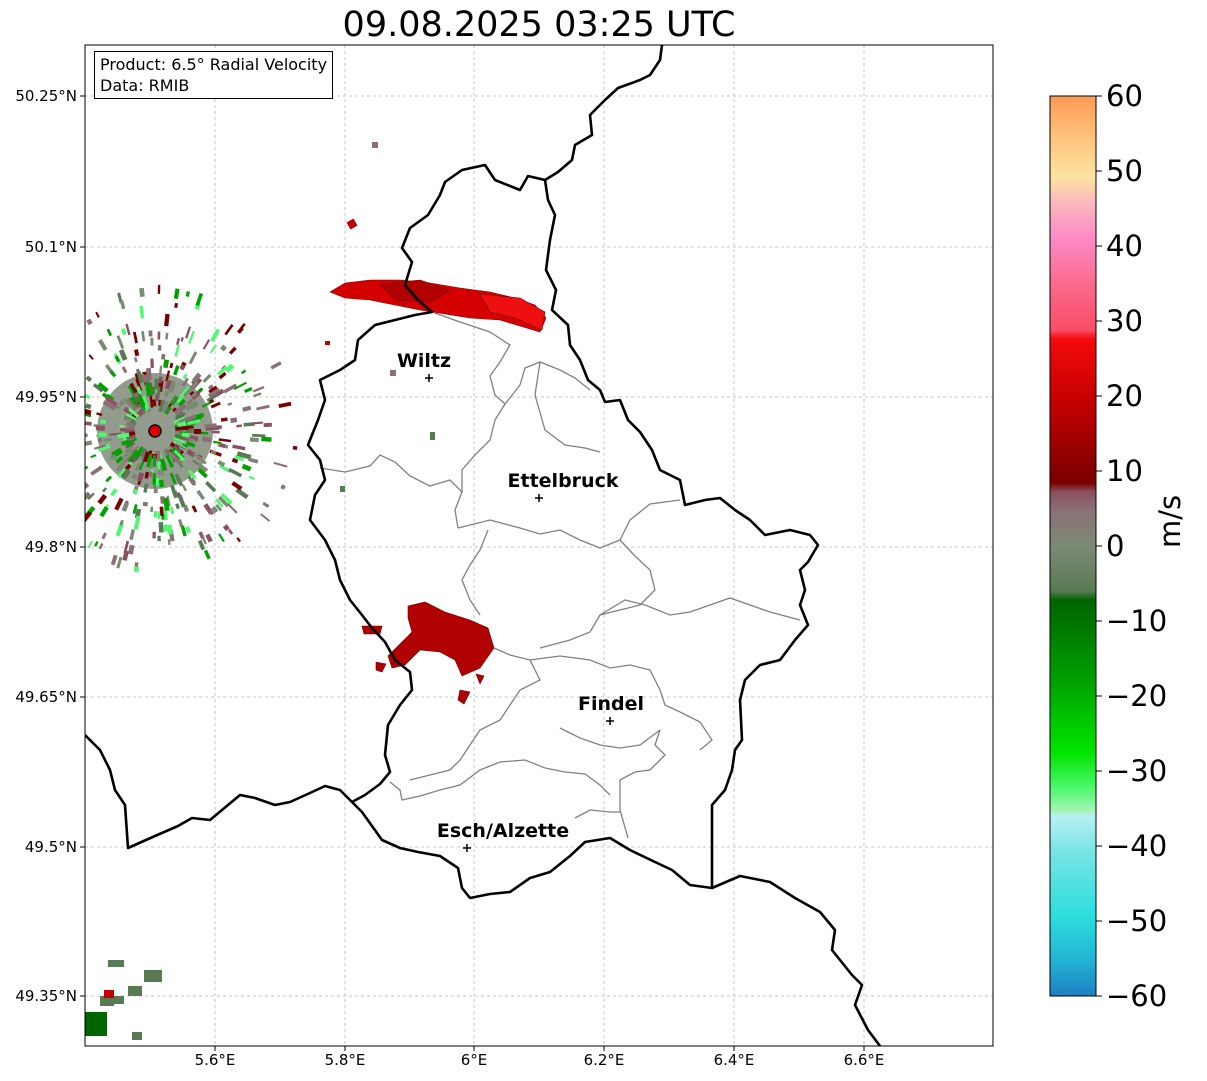 Image resolution: width=1207 pixels, height=1081 pixels. I want to click on x-tick-label: 6.2°E, so click(604, 1060).